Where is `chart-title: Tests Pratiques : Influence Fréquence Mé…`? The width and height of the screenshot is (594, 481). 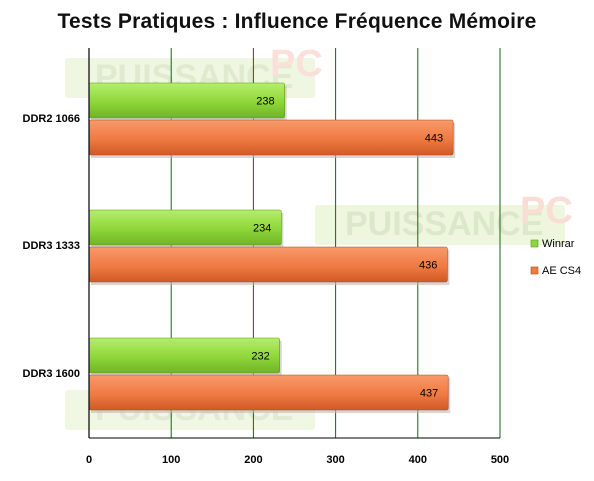 chart-title: Tests Pratiques : Influence Fréquence Mé… is located at coordinates (297, 21).